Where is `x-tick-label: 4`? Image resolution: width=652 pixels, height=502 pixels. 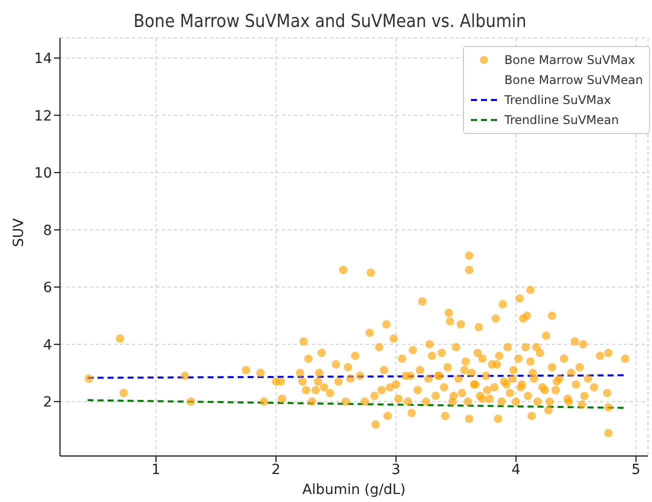
x-tick-label: 4 is located at coordinates (516, 470).